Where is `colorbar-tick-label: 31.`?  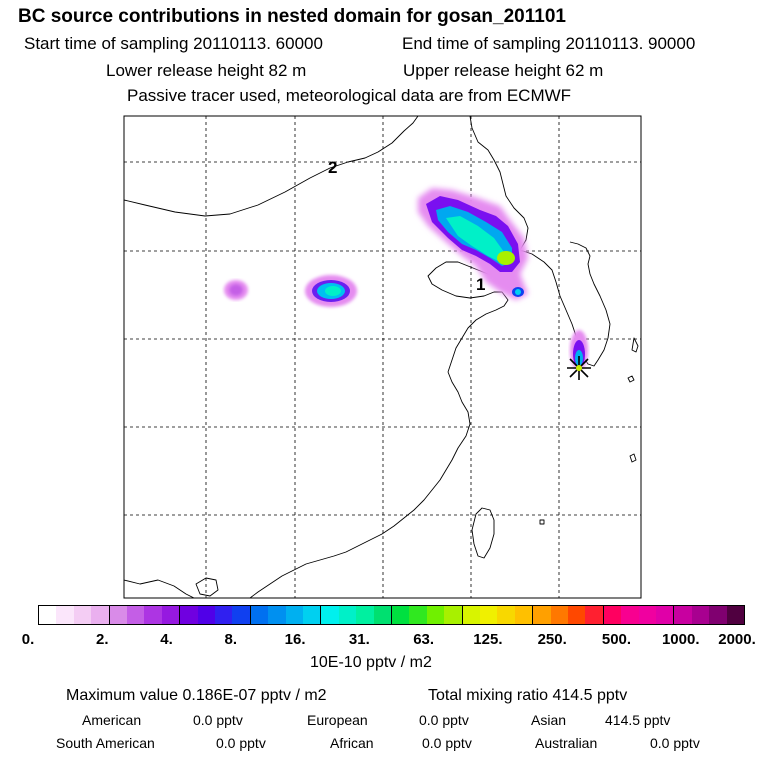 colorbar-tick-label: 31. is located at coordinates (359, 639).